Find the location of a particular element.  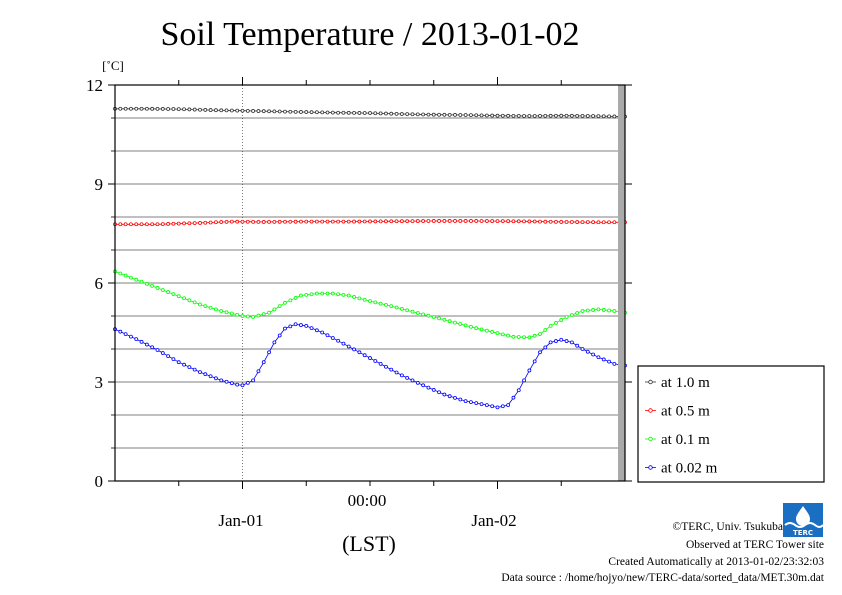

x-axis-day-label-jan02: Jan-02 is located at coordinates (493, 520).